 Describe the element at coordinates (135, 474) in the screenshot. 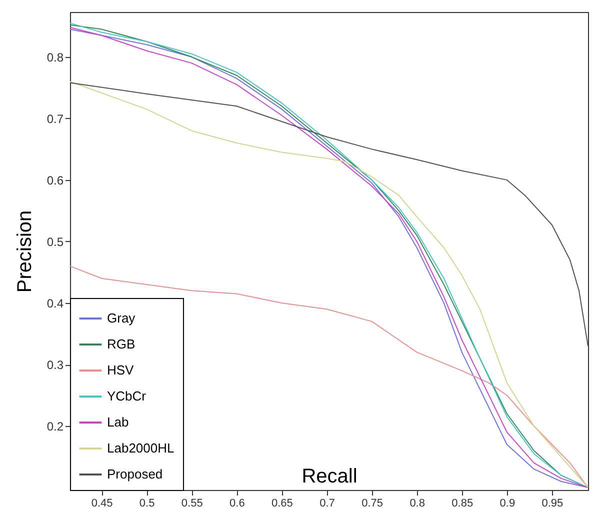

I see `legend-label: Proposed` at that location.